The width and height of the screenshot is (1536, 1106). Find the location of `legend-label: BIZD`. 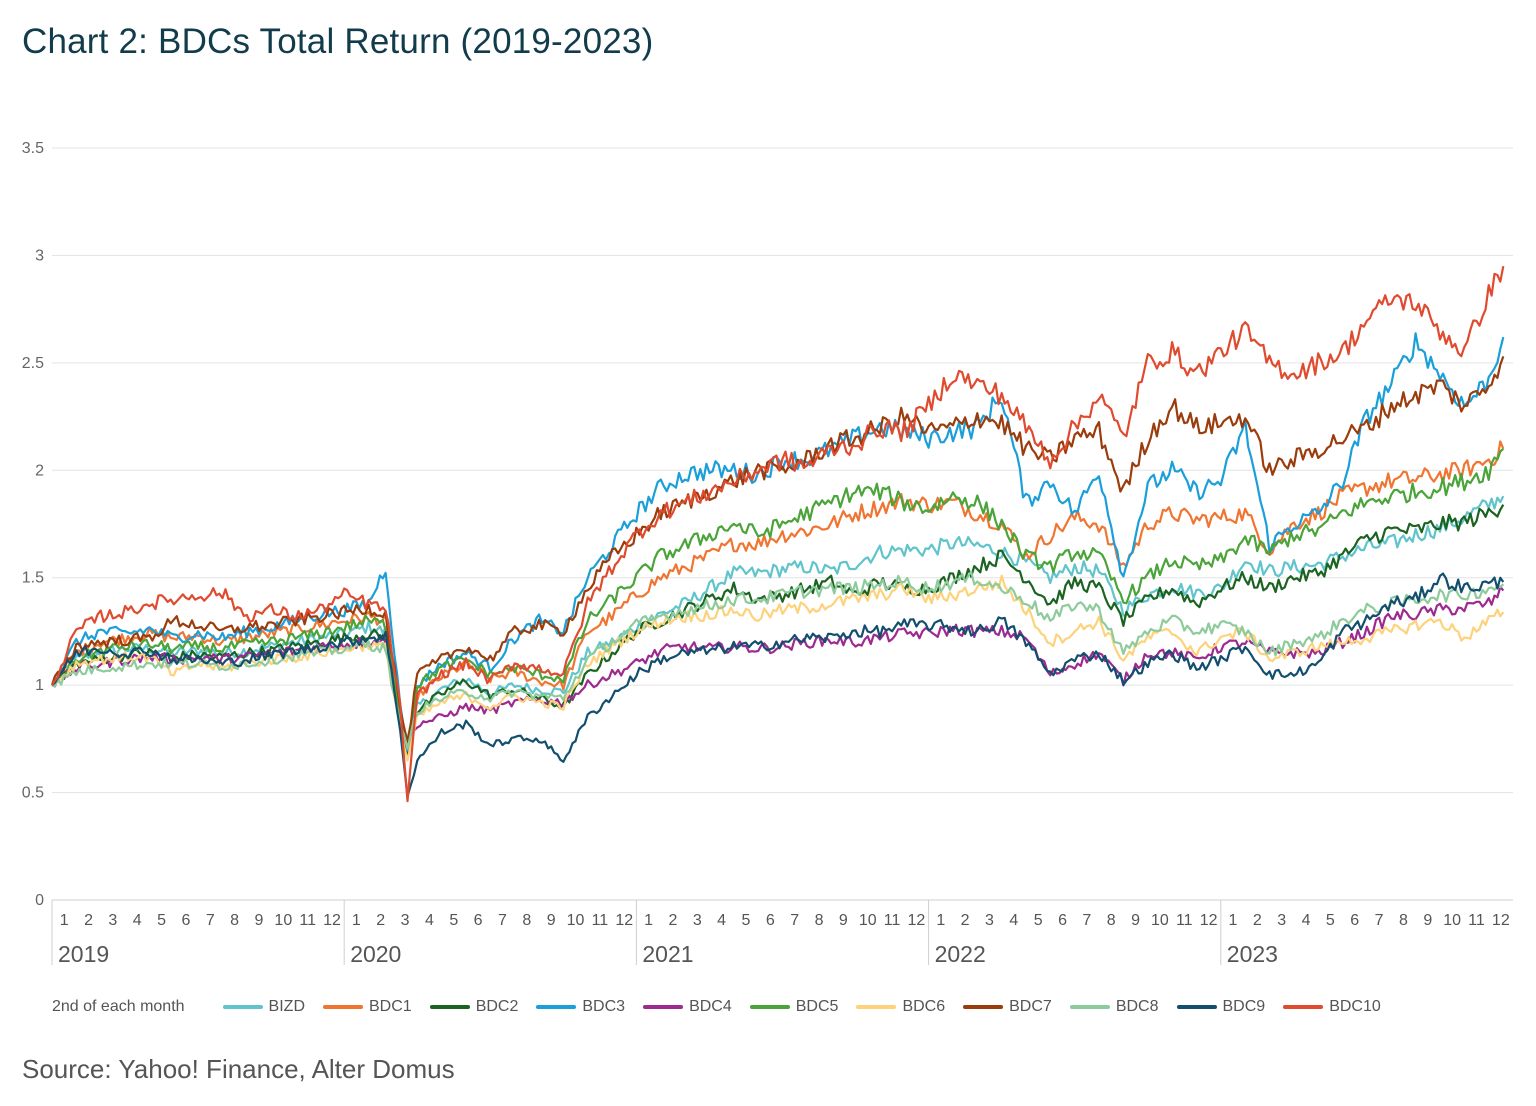

legend-label: BIZD is located at coordinates (286, 1006).